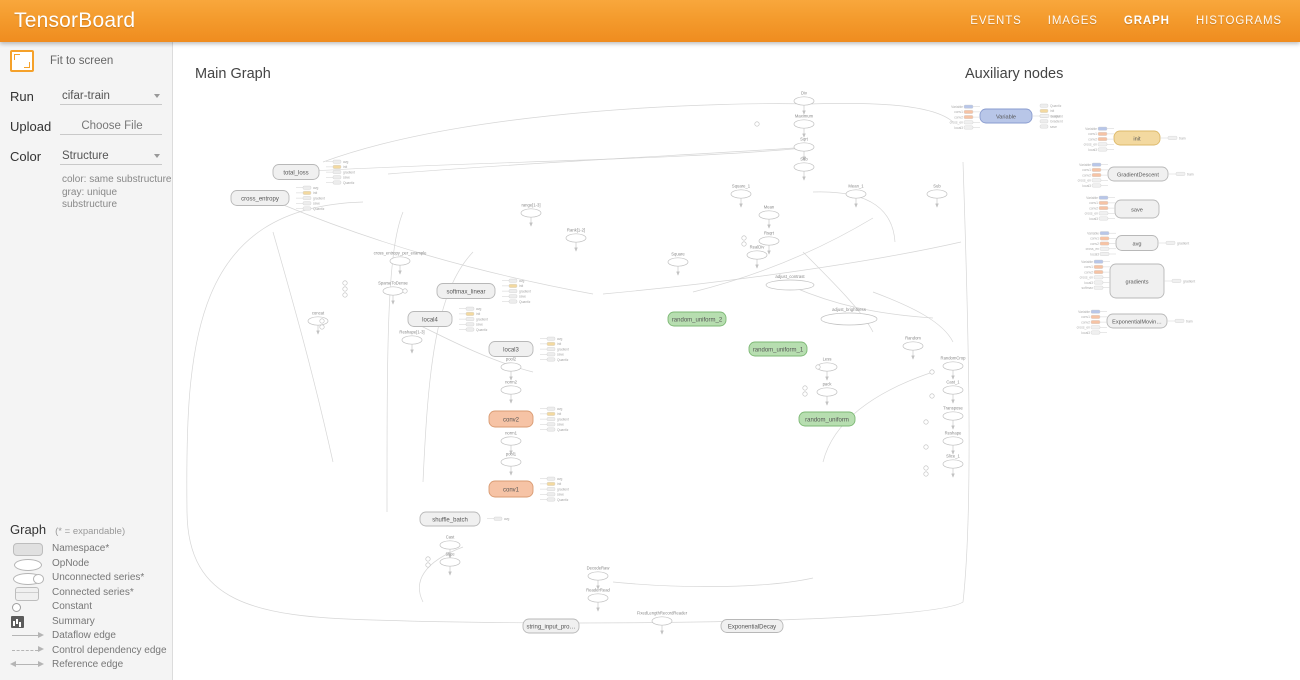 This screenshot has height=680, width=1300. What do you see at coordinates (511, 349) in the screenshot?
I see `graph-node-local3: local3` at bounding box center [511, 349].